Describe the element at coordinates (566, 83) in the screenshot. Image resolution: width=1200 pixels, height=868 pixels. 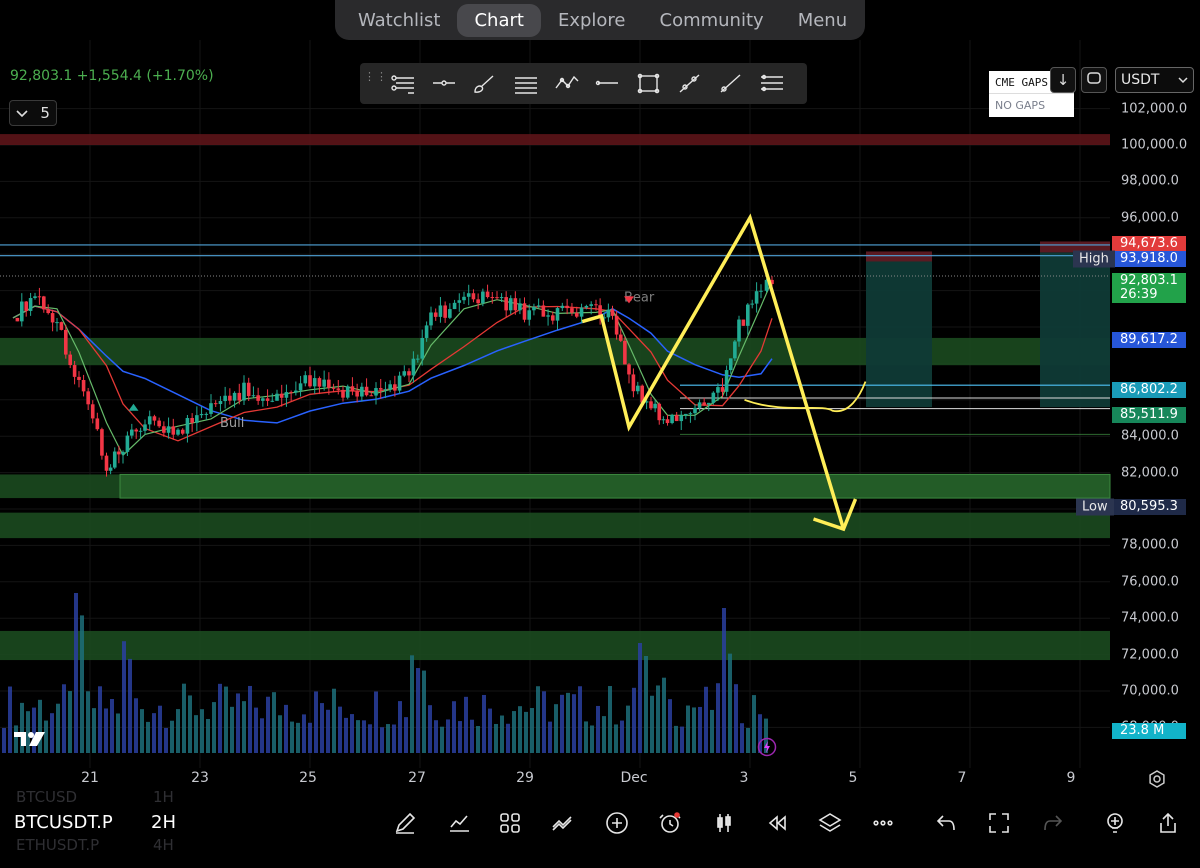
I see `zigzag-icon` at that location.